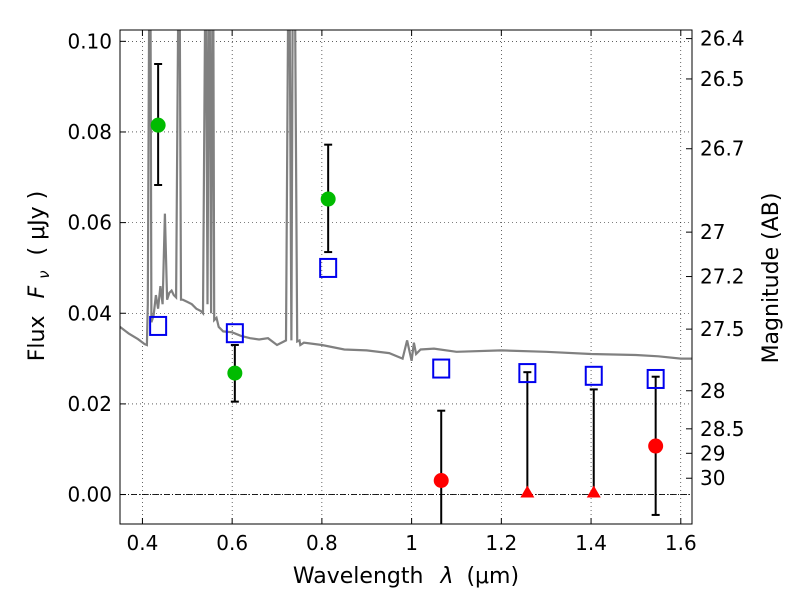 This screenshot has height=600, width=800. I want to click on x-tick-label: 1.2, so click(501, 543).